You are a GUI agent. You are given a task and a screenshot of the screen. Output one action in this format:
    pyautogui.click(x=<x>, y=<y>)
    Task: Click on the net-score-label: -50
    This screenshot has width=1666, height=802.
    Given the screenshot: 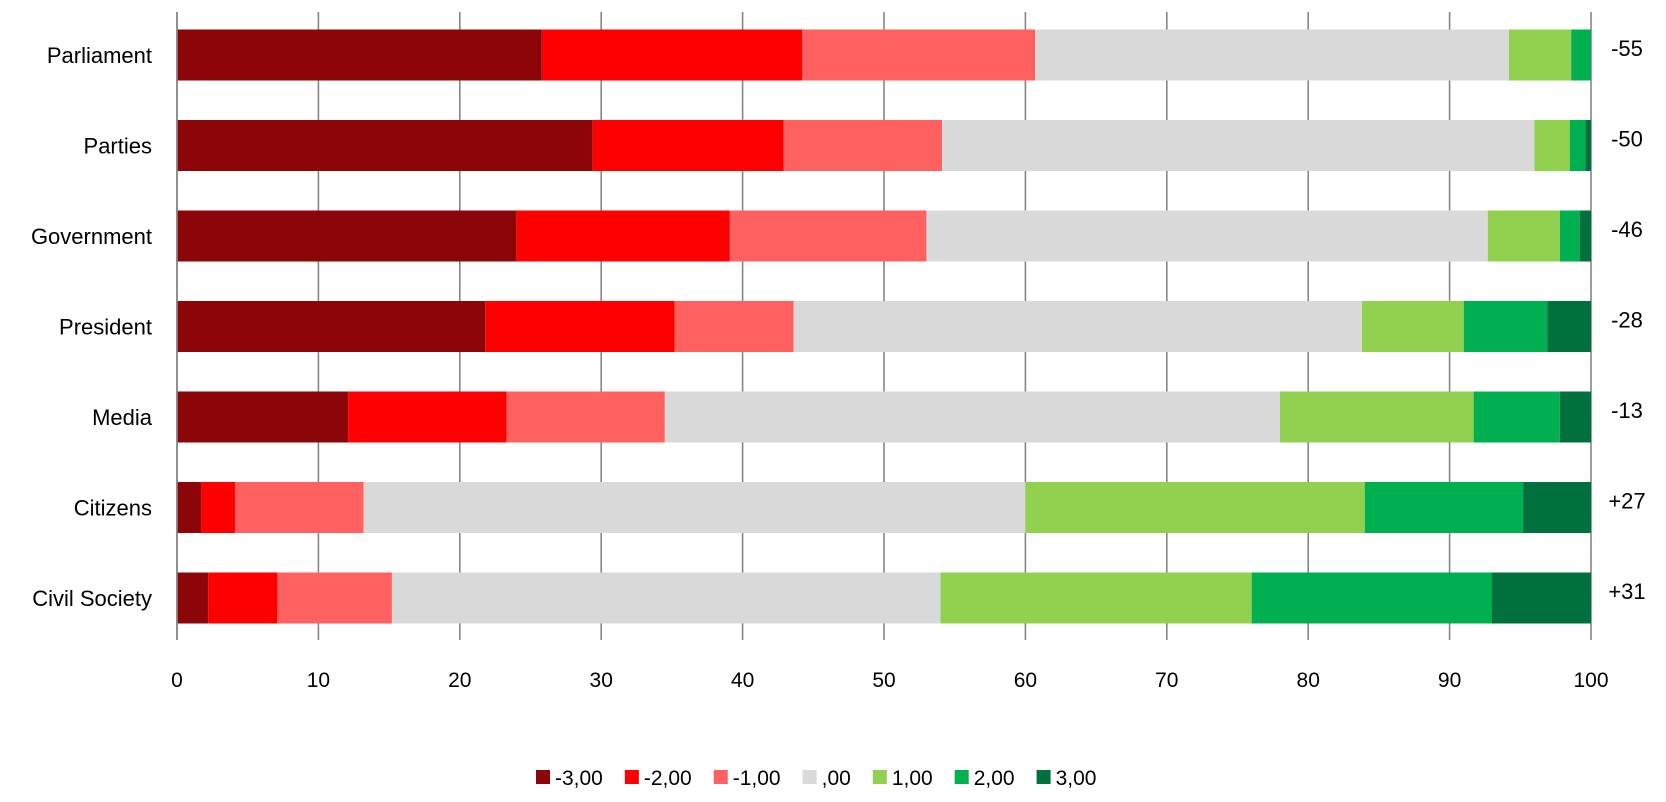 What is the action you would take?
    pyautogui.click(x=1627, y=139)
    